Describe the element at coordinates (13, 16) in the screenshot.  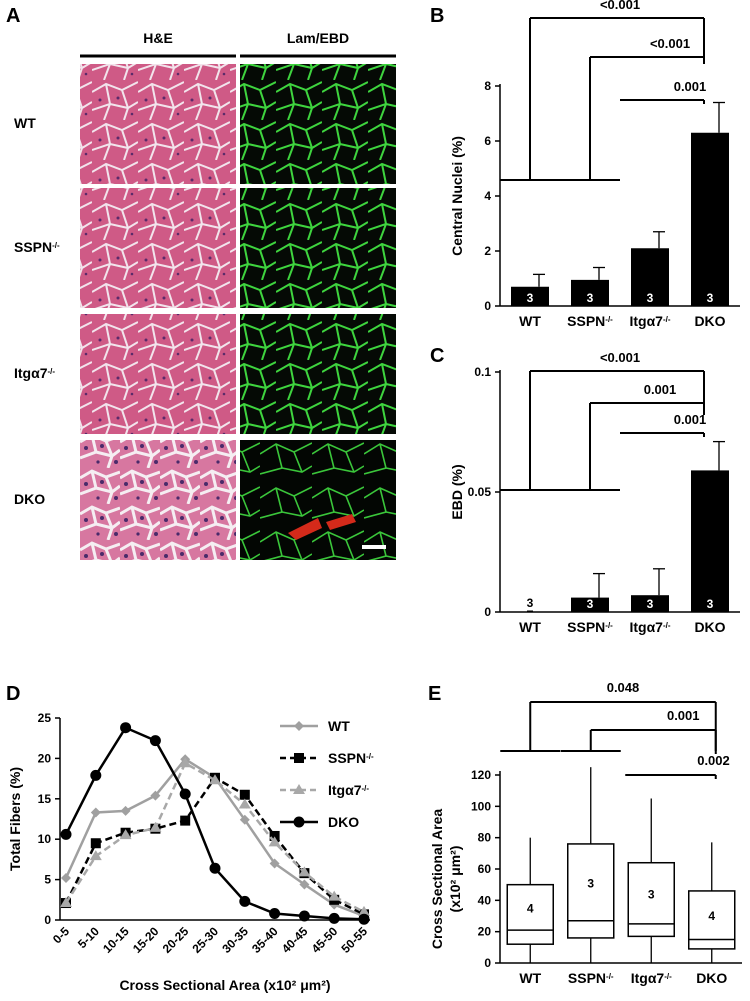
I see `panel-letter-a: A` at that location.